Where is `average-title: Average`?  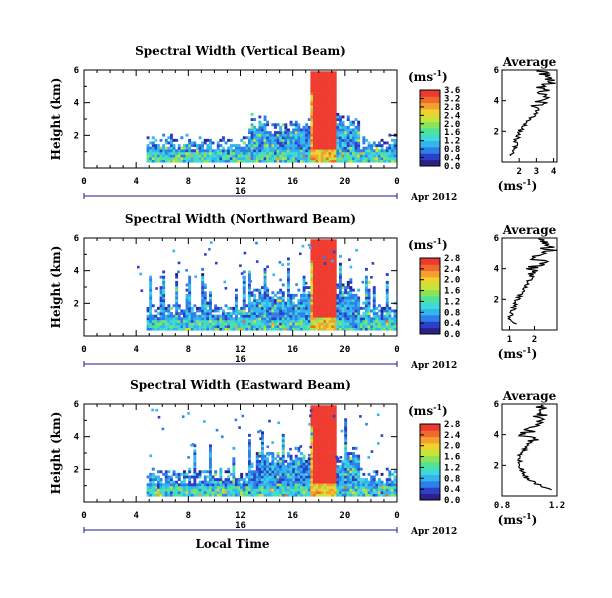 average-title: Average is located at coordinates (529, 62).